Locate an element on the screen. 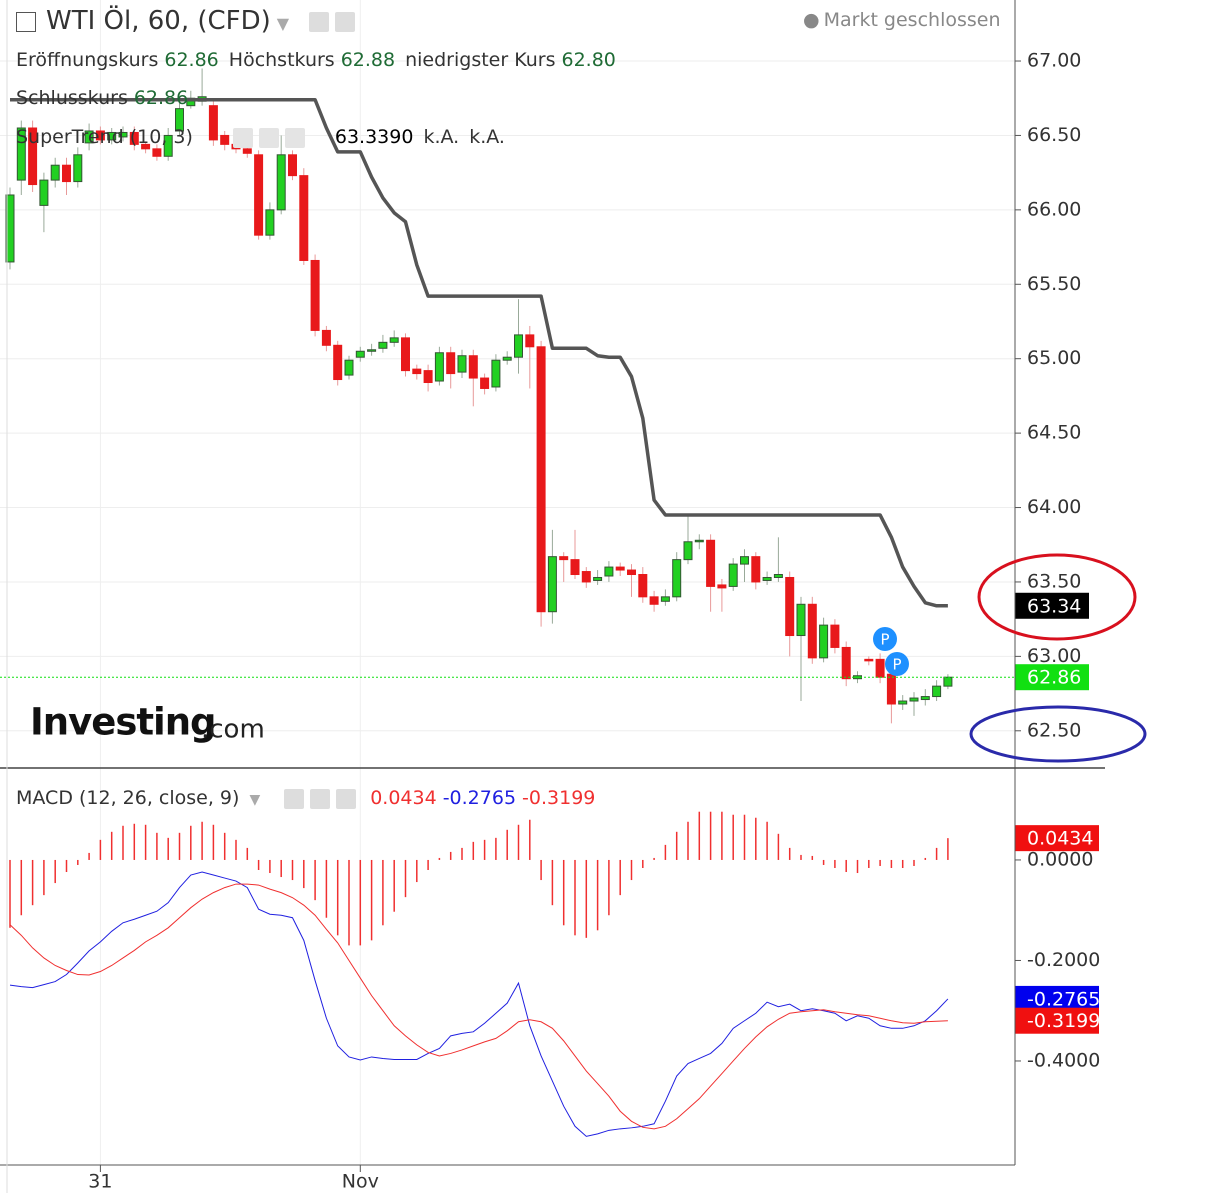 This screenshot has width=1230, height=1193. legend-value: 62.80 is located at coordinates (588, 60).